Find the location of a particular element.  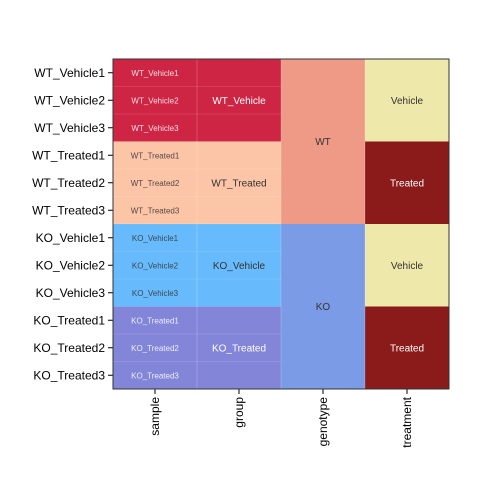

cell-label-WT_Treated1: WT_Treated1 is located at coordinates (155, 155).